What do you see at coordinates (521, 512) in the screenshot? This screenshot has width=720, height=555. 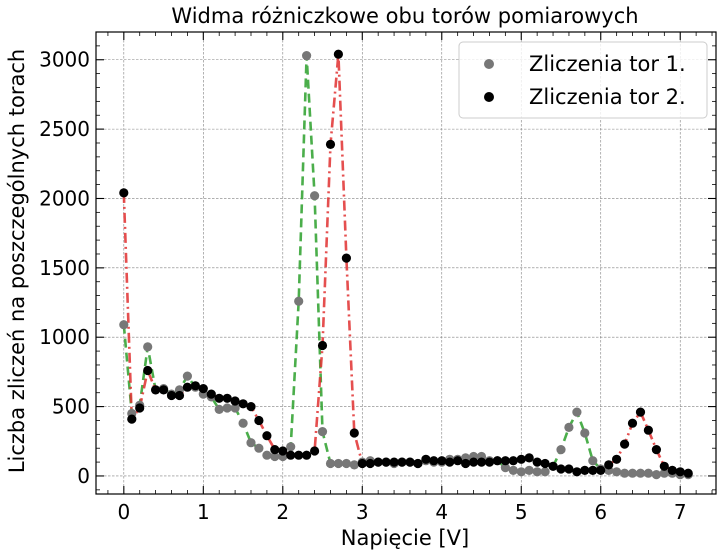 I see `x-tick-label: 5` at bounding box center [521, 512].